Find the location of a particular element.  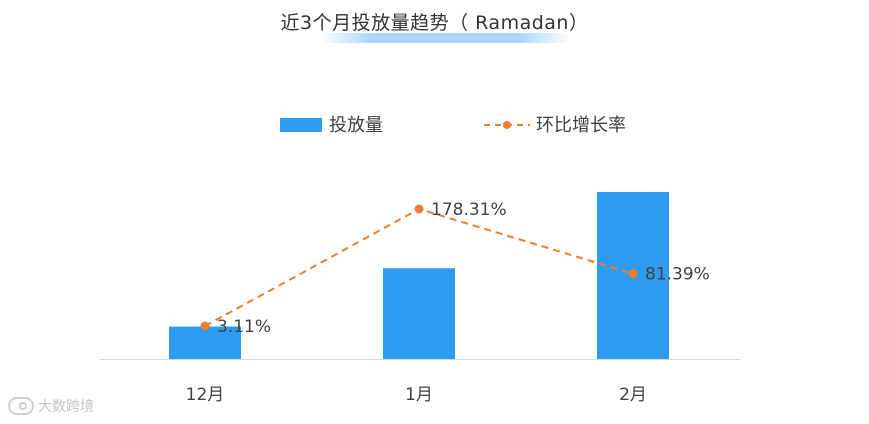

x-tick-label-3: 2月 is located at coordinates (633, 395).